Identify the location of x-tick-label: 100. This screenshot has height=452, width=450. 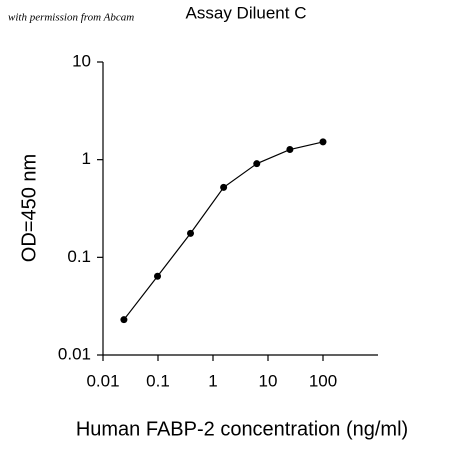
(323, 380).